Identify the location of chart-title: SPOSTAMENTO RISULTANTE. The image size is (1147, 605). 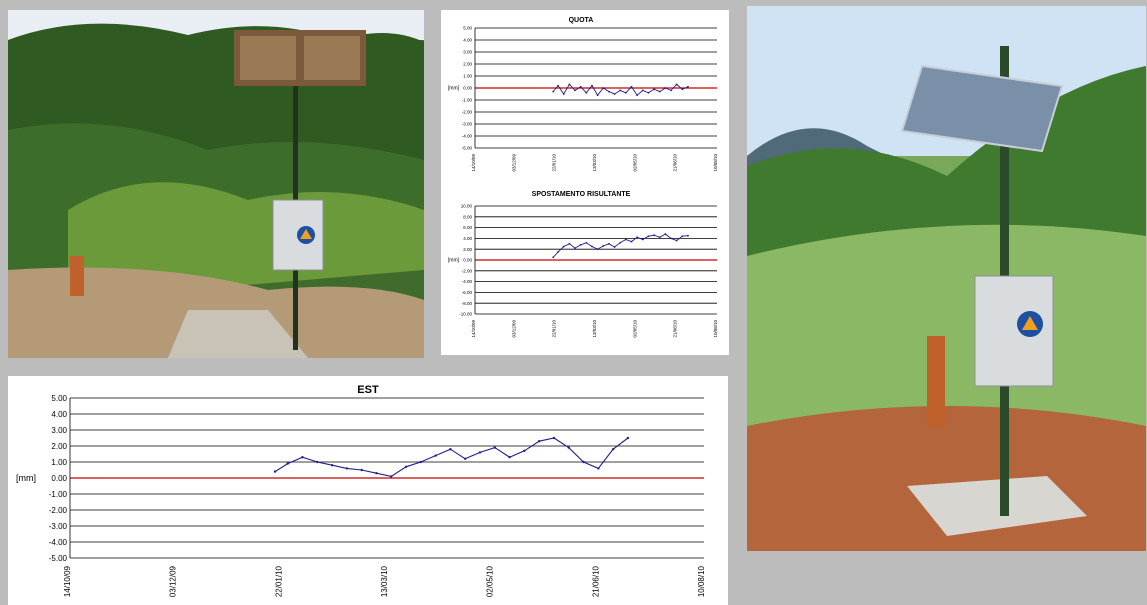
(581, 194).